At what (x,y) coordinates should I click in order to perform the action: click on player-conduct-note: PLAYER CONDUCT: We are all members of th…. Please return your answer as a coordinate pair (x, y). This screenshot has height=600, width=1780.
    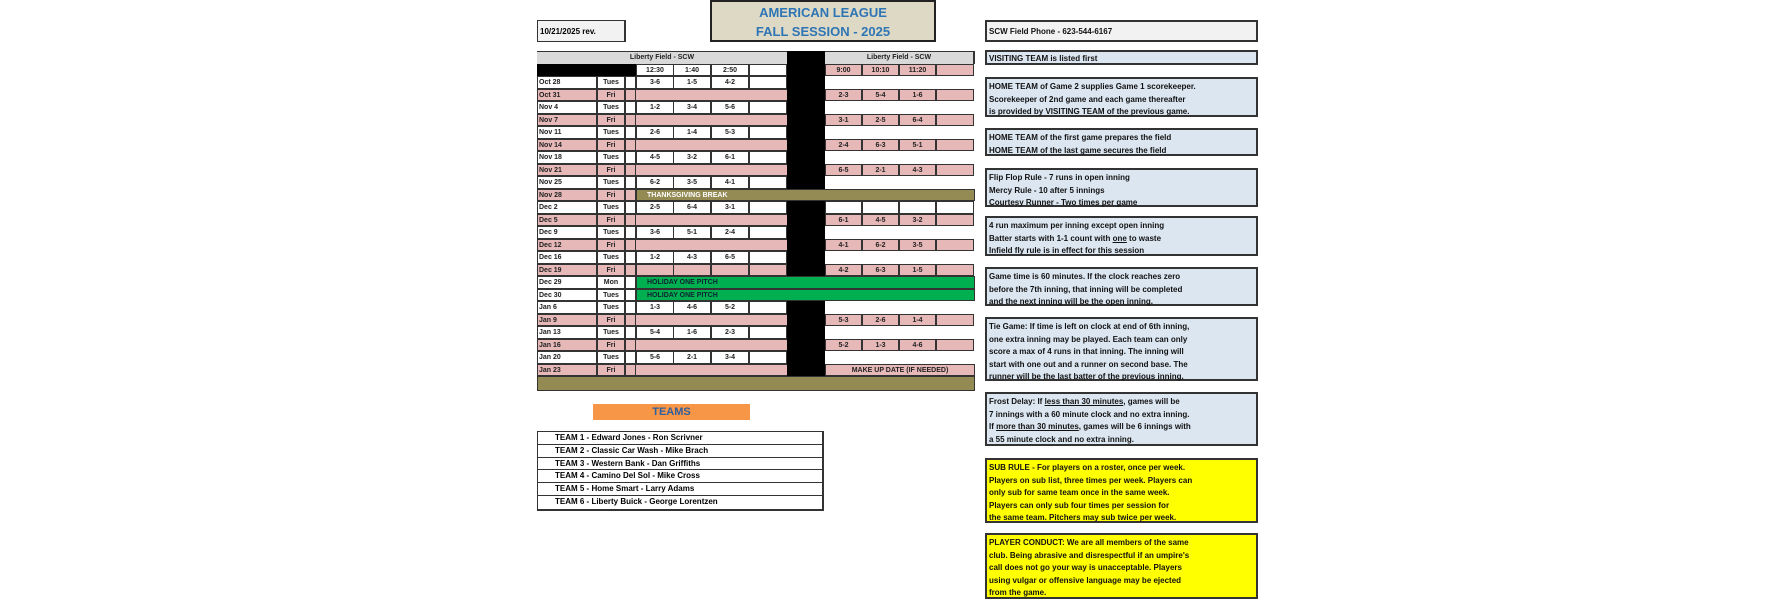
    Looking at the image, I should click on (1121, 566).